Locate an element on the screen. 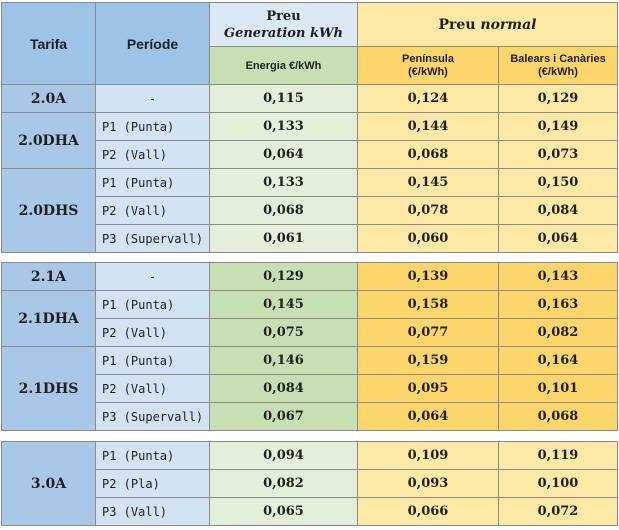  table-row: 2.0DHA P1 (Punta) 0,133 0,144 0,149 is located at coordinates (310, 140).